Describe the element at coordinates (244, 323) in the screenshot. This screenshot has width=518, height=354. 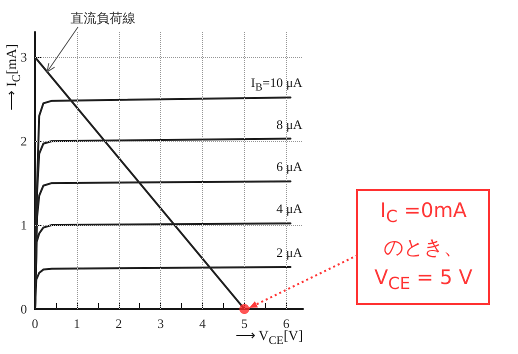
I see `x-tick-label: 5` at that location.